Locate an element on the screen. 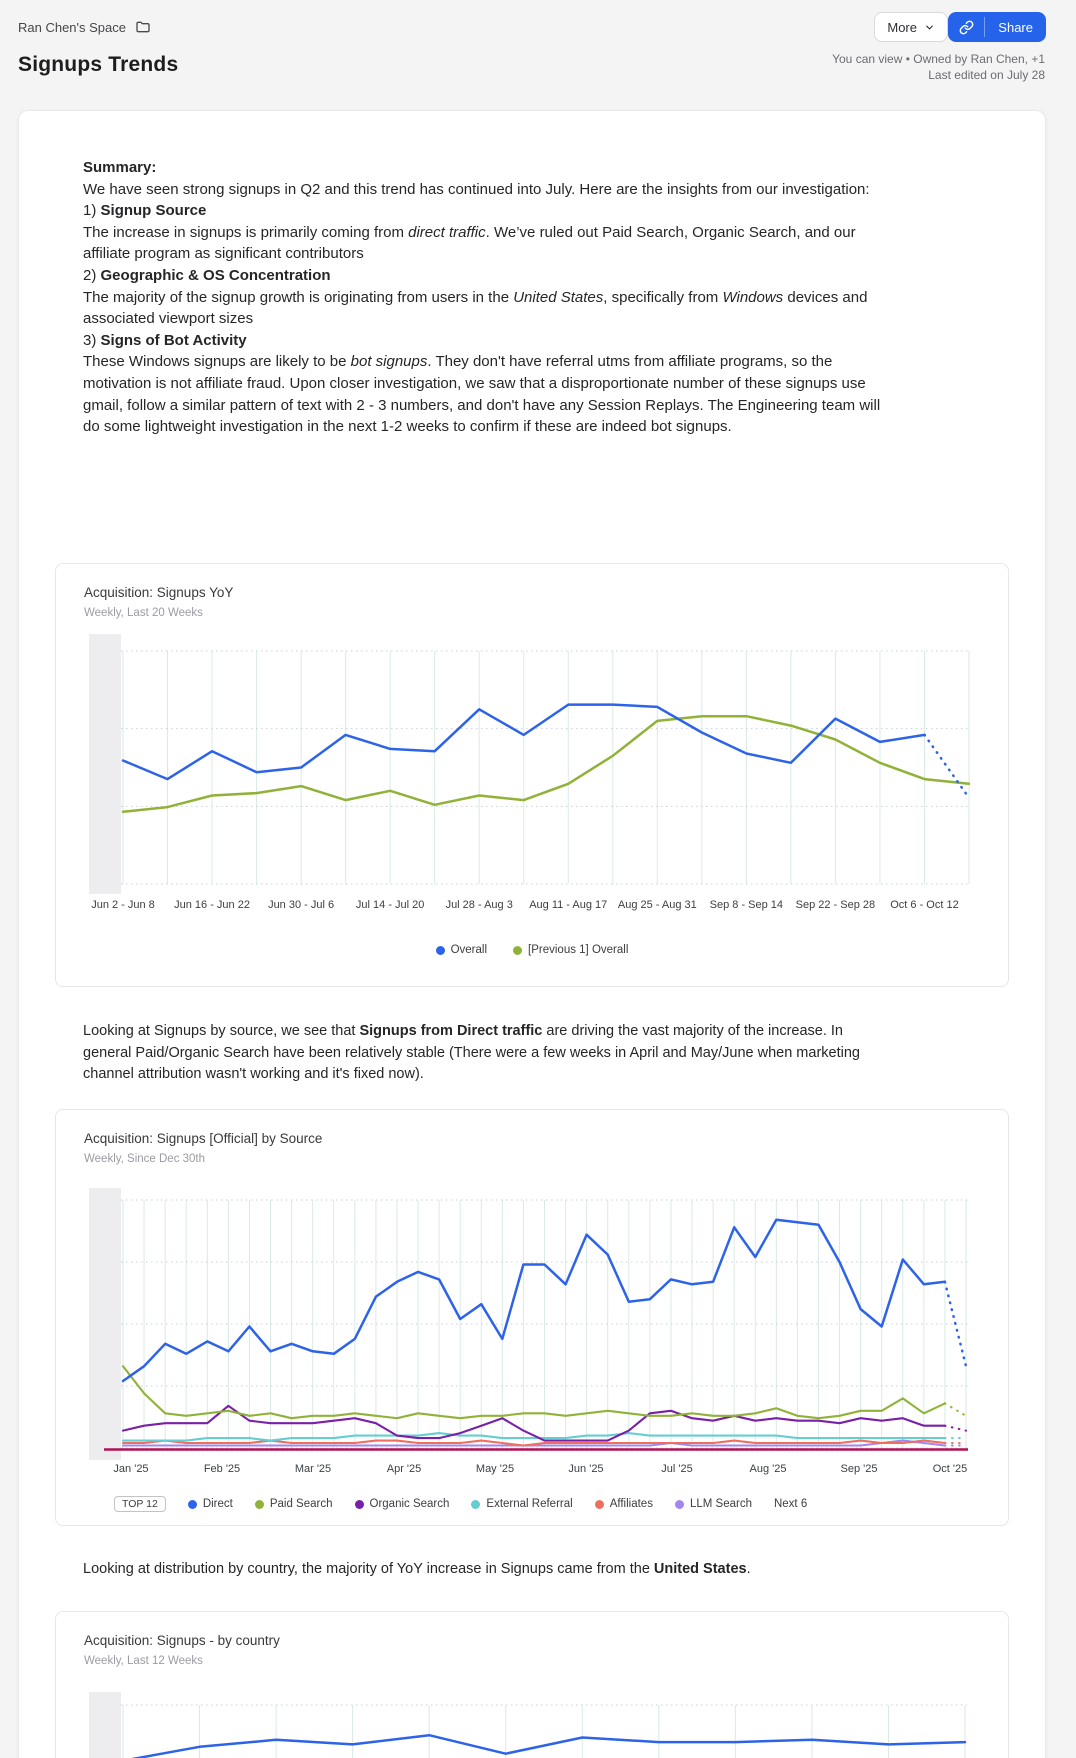  x-tick-label: Sep '25 is located at coordinates (859, 1469).